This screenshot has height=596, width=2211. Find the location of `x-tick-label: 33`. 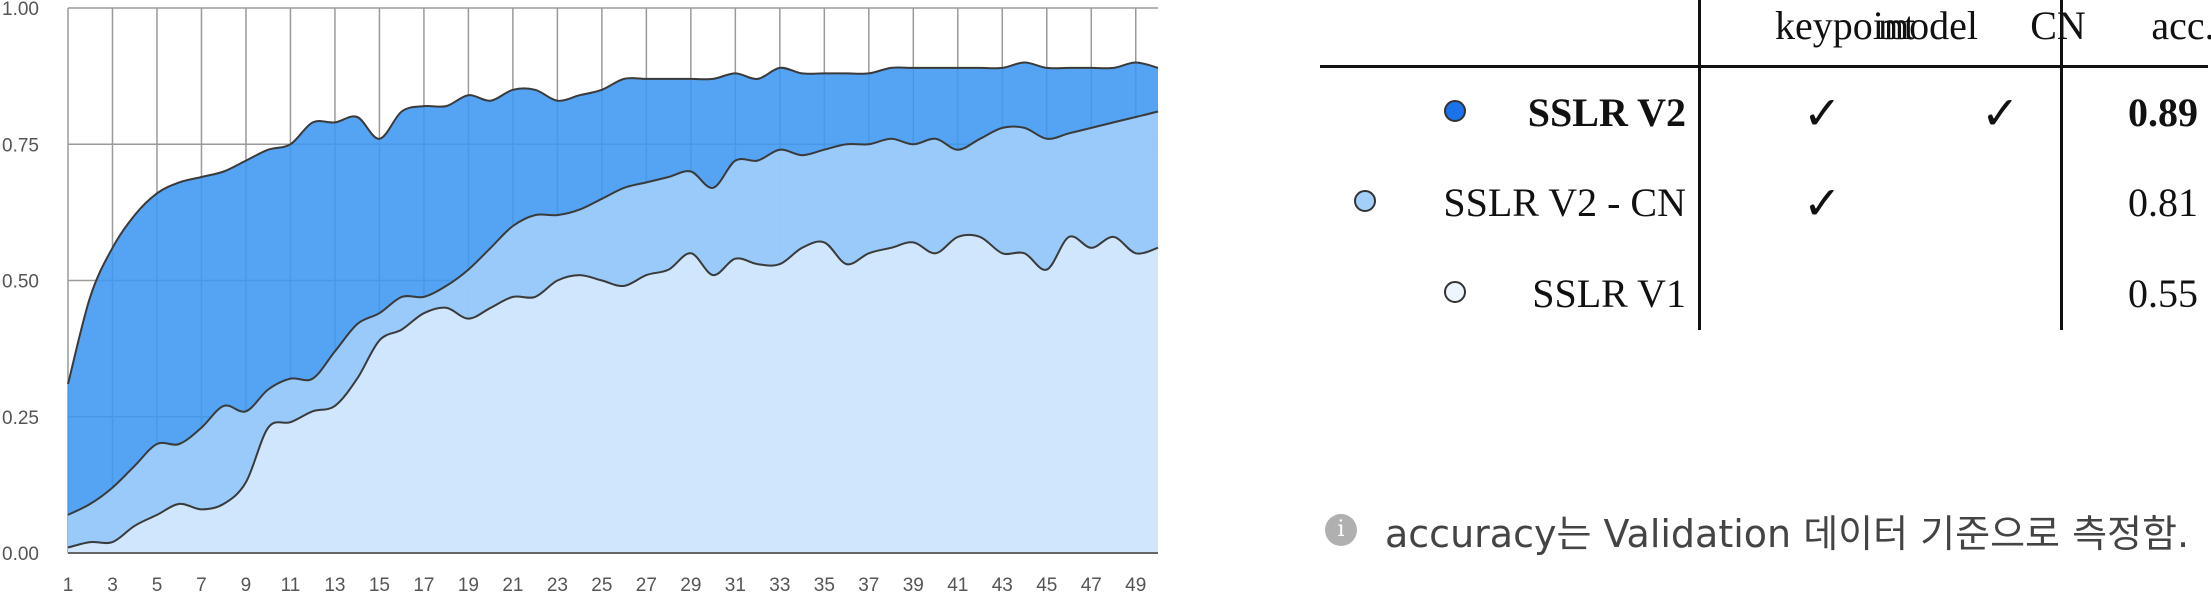

x-tick-label: 33 is located at coordinates (779, 585).